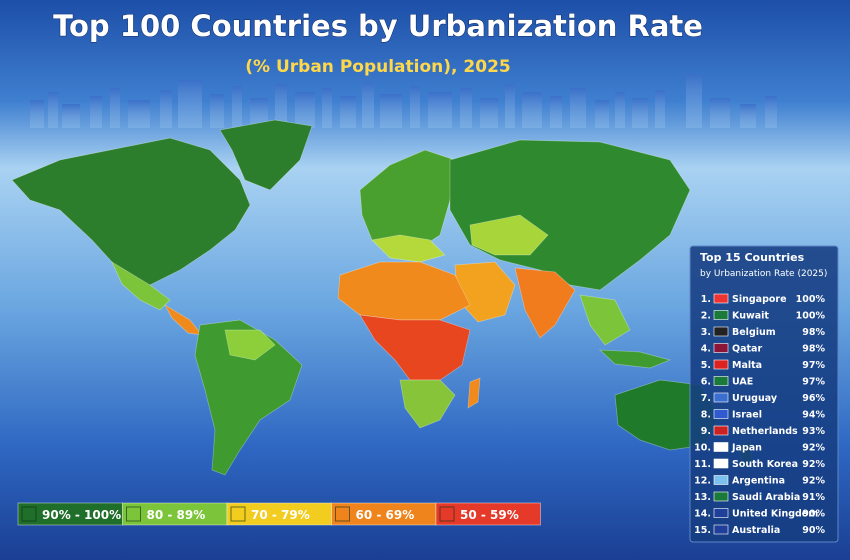 The width and height of the screenshot is (850, 560). Describe the element at coordinates (702, 514) in the screenshot. I see `rank: 14.` at that location.